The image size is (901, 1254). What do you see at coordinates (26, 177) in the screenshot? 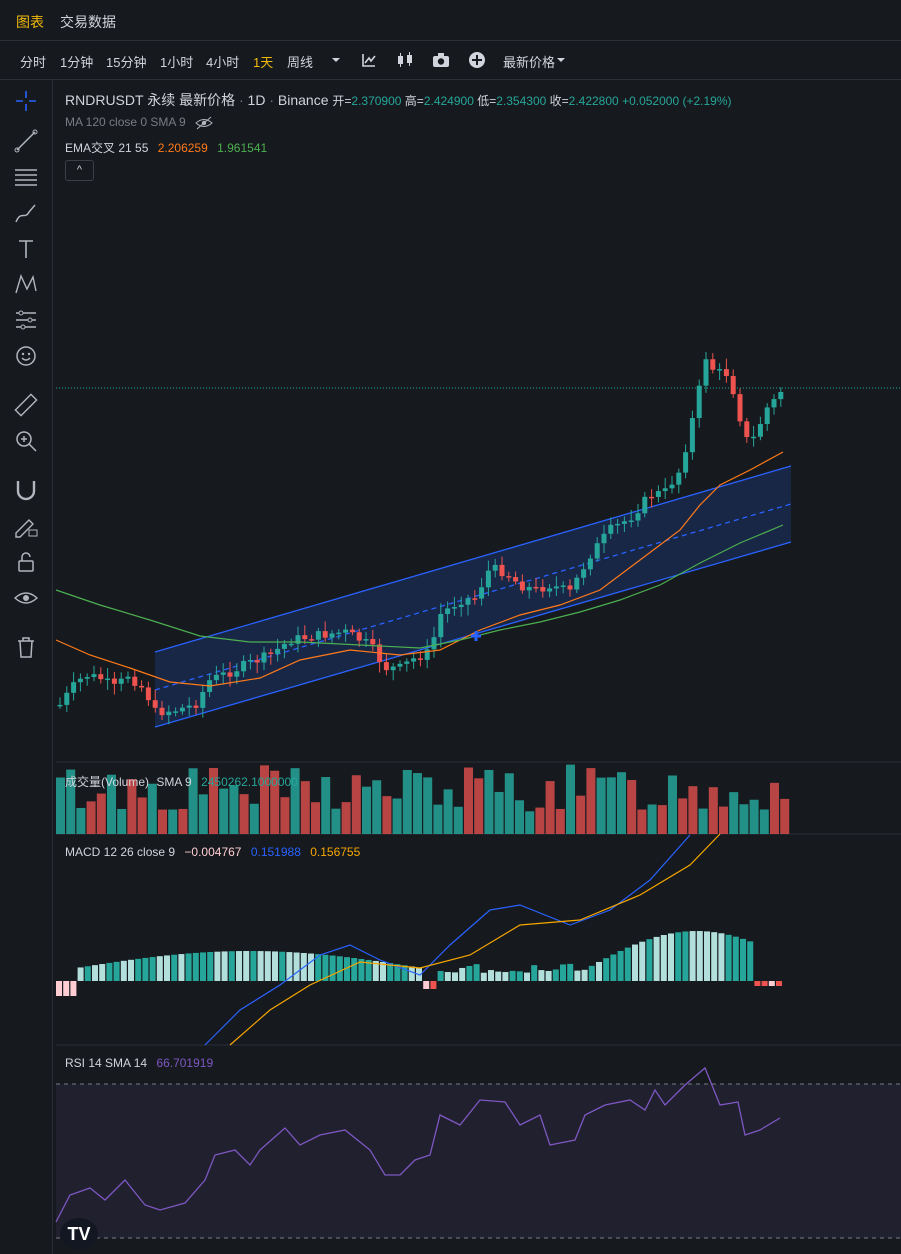
I see `fib-icon` at bounding box center [26, 177].